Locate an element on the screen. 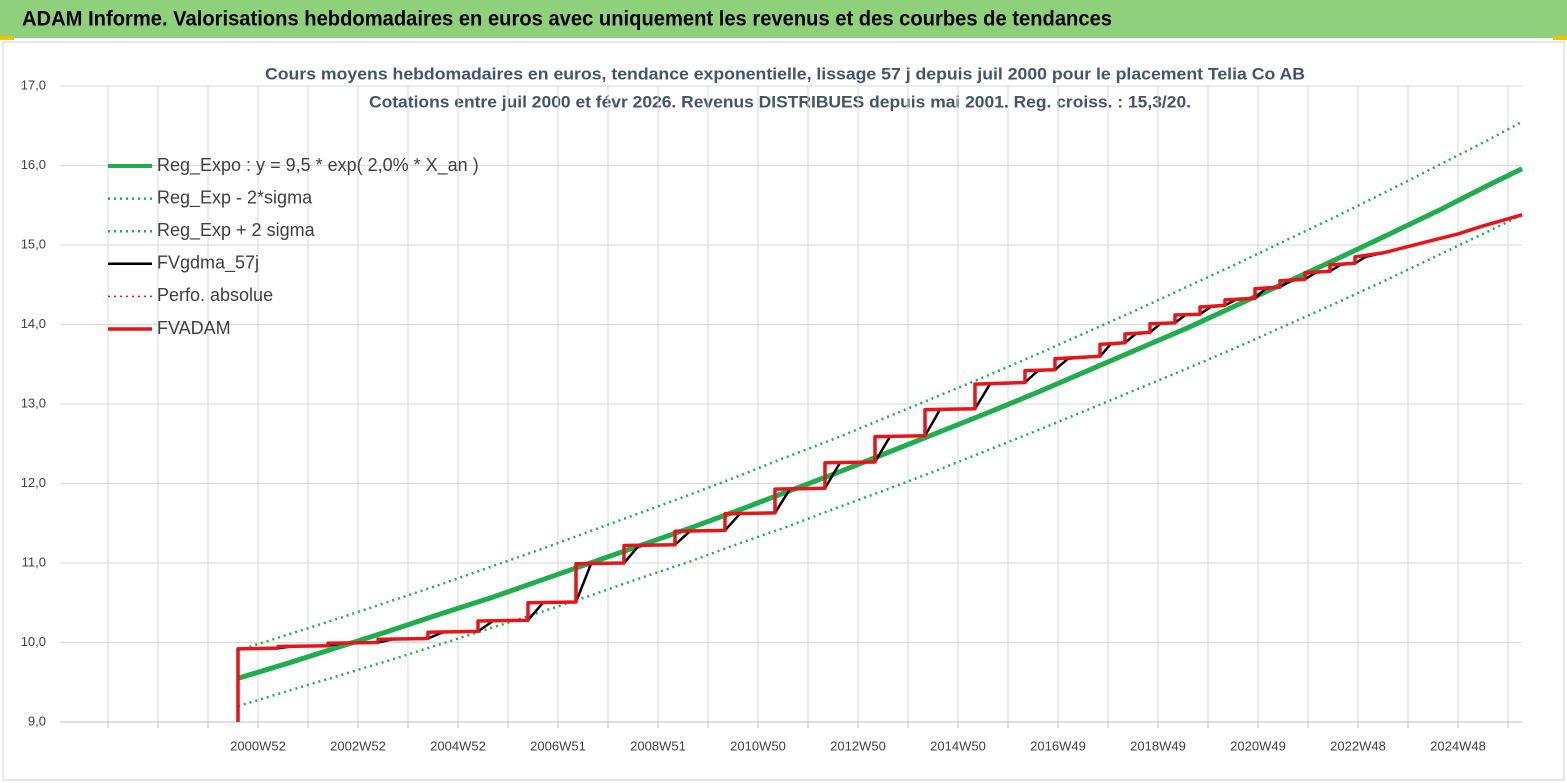  legend-label: FVgdma_57j is located at coordinates (208, 263).